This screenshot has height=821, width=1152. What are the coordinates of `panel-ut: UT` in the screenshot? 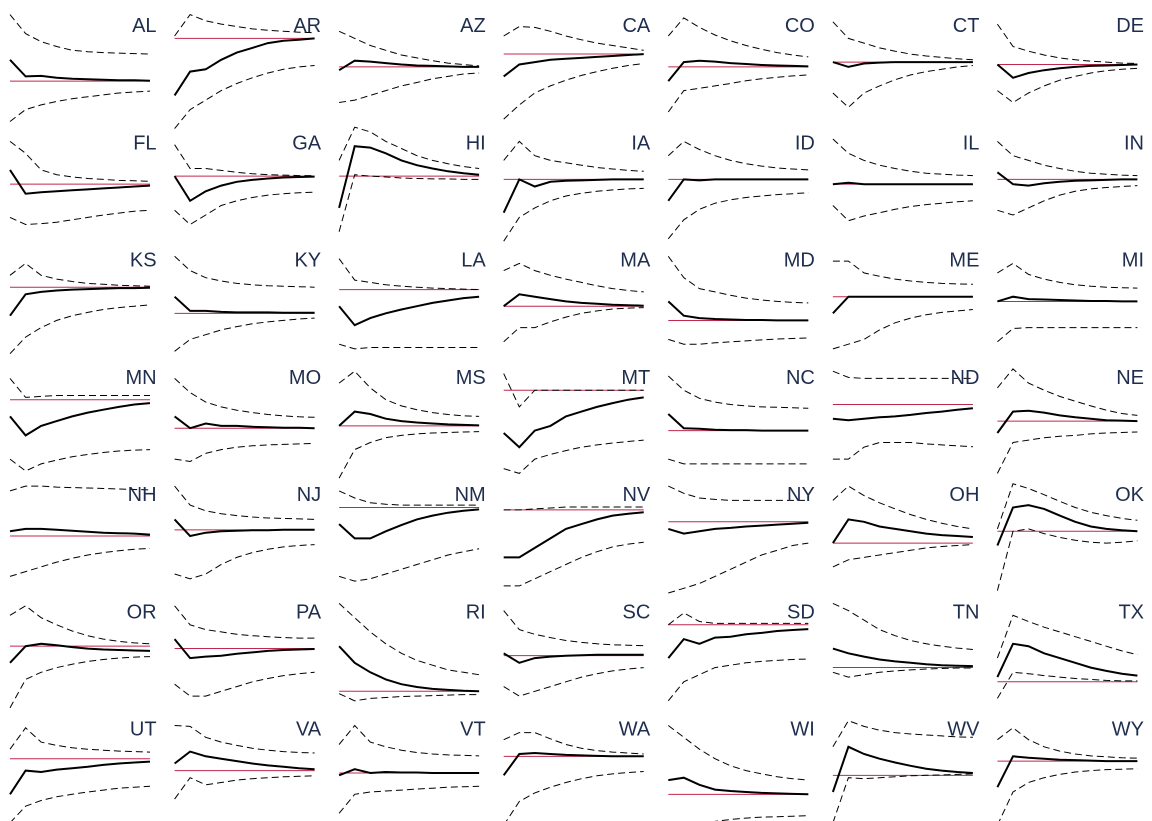 It's located at (83, 770).